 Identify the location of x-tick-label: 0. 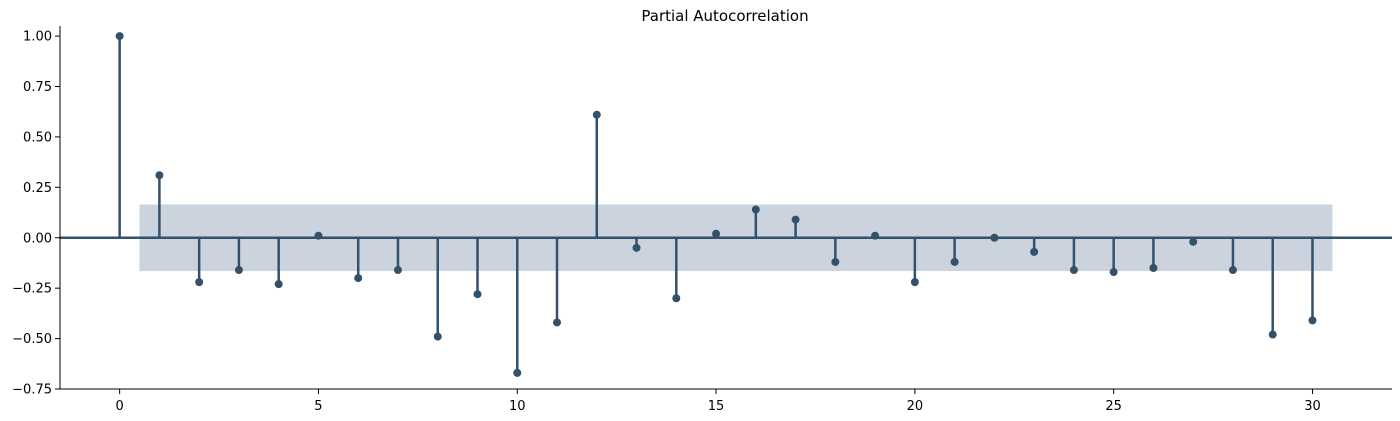
(120, 406).